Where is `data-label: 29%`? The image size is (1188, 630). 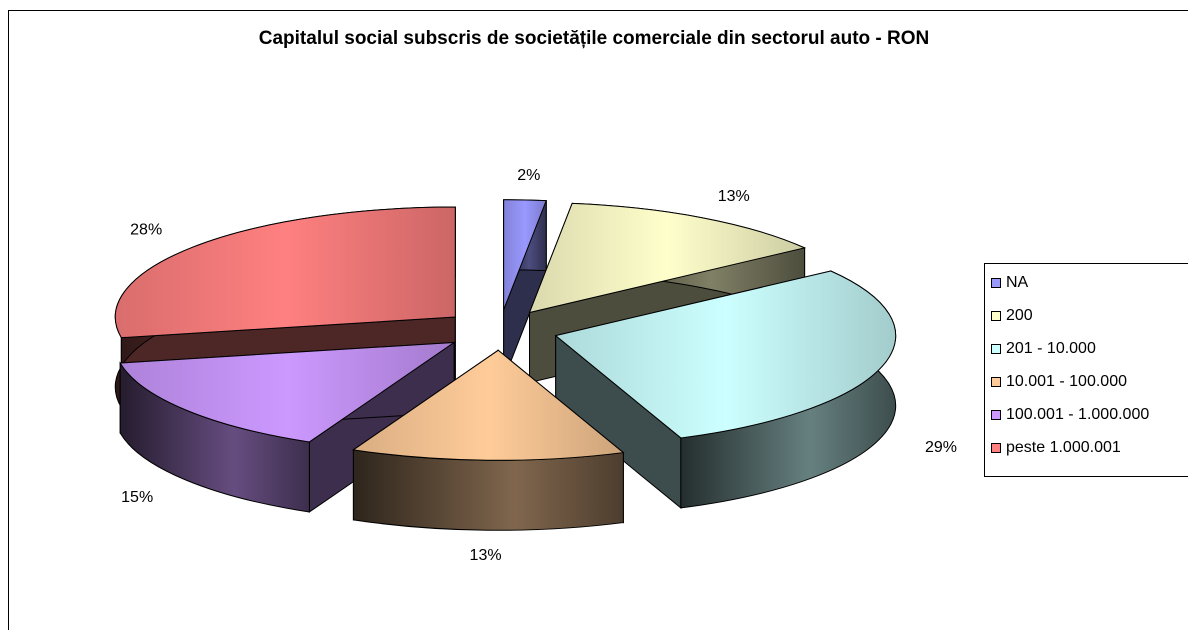
data-label: 29% is located at coordinates (941, 447).